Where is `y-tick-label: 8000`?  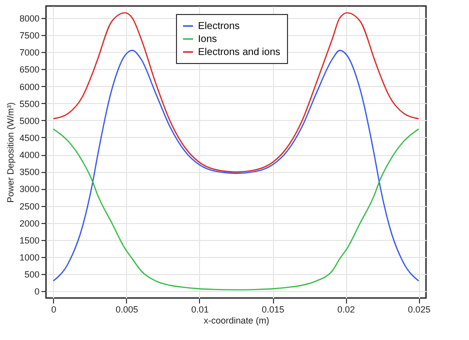 y-tick-label: 8000 is located at coordinates (29, 18).